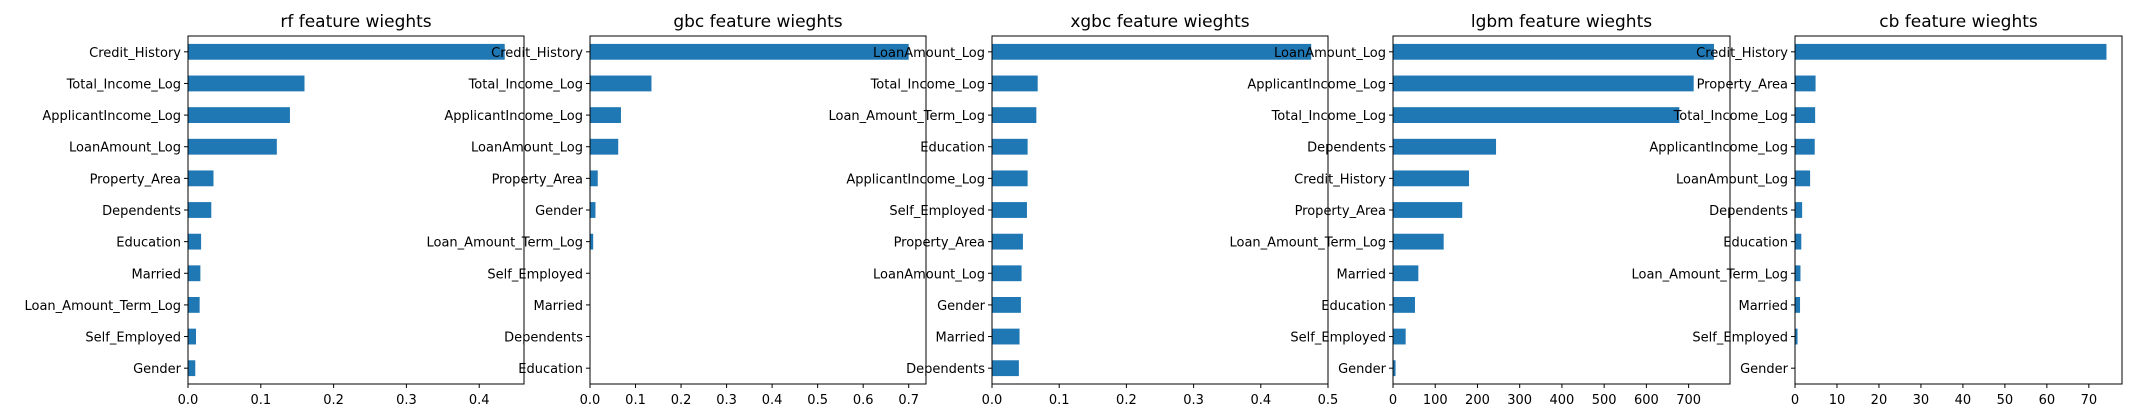 The width and height of the screenshot is (2134, 420). I want to click on x-tick-label: 0.6, so click(863, 400).